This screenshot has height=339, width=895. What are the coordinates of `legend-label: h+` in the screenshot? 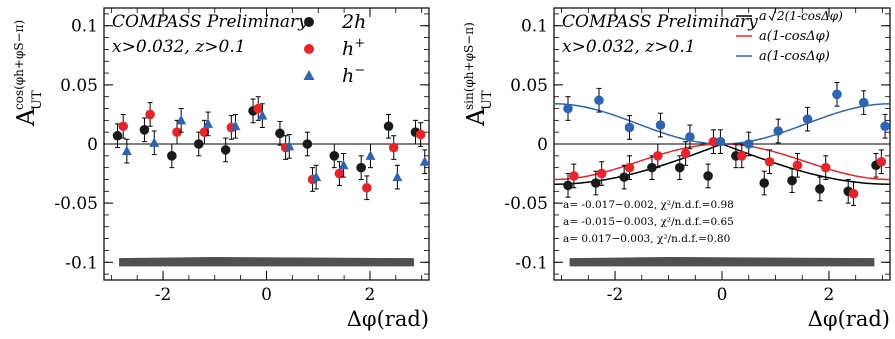 It's located at (353, 48).